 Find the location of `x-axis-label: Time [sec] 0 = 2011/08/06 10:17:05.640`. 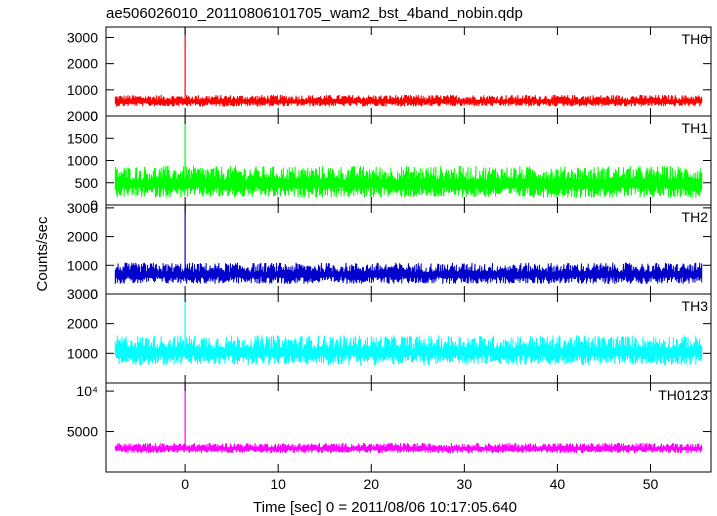

x-axis-label: Time [sec] 0 = 2011/08/06 10:17:05.640 is located at coordinates (385, 507).